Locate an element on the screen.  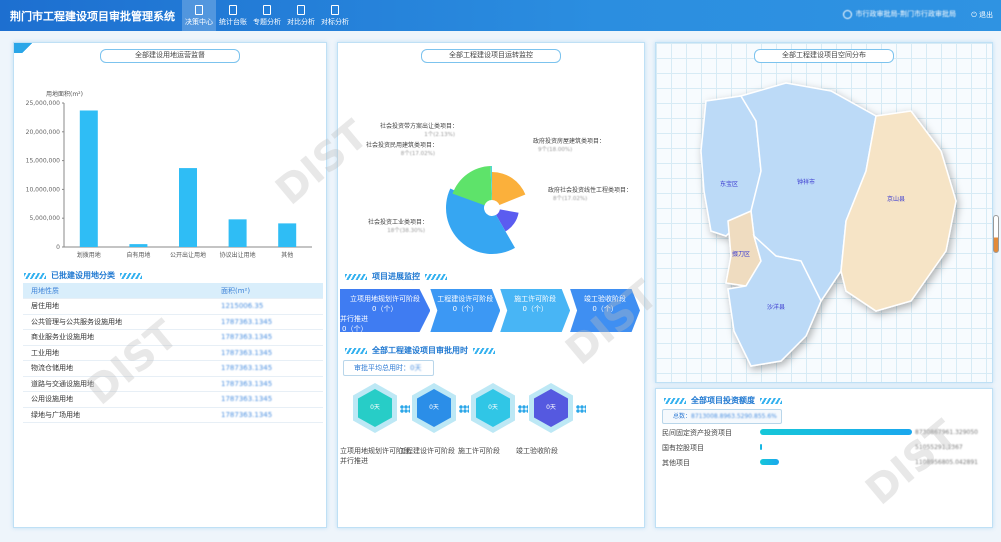
y-tick-label: 5,000,000 is located at coordinates (44, 218).